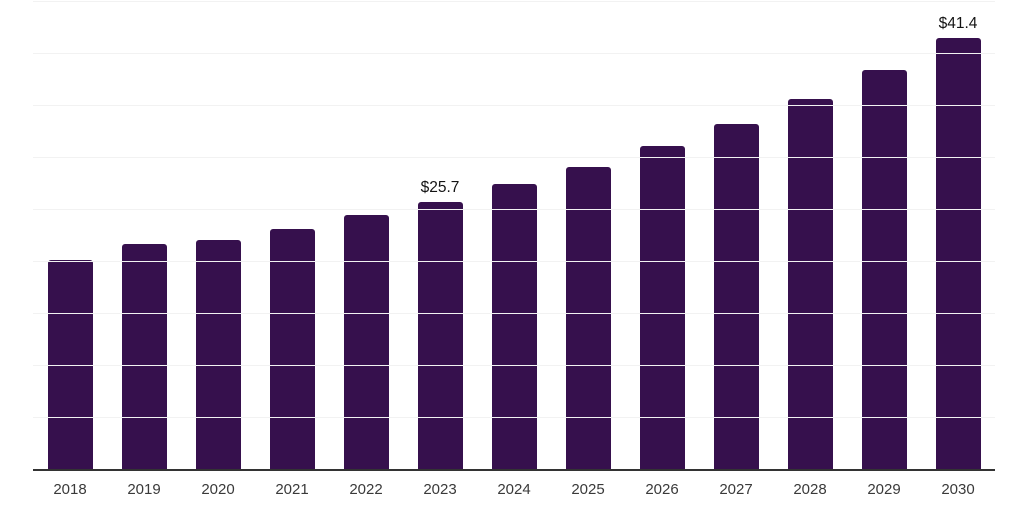  I want to click on bar-2018, so click(70, 364).